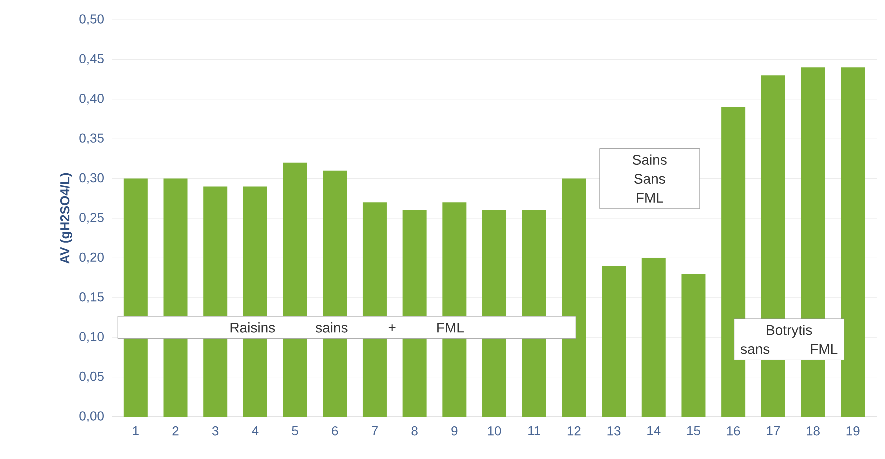  I want to click on x-tick-label: 18, so click(813, 431).